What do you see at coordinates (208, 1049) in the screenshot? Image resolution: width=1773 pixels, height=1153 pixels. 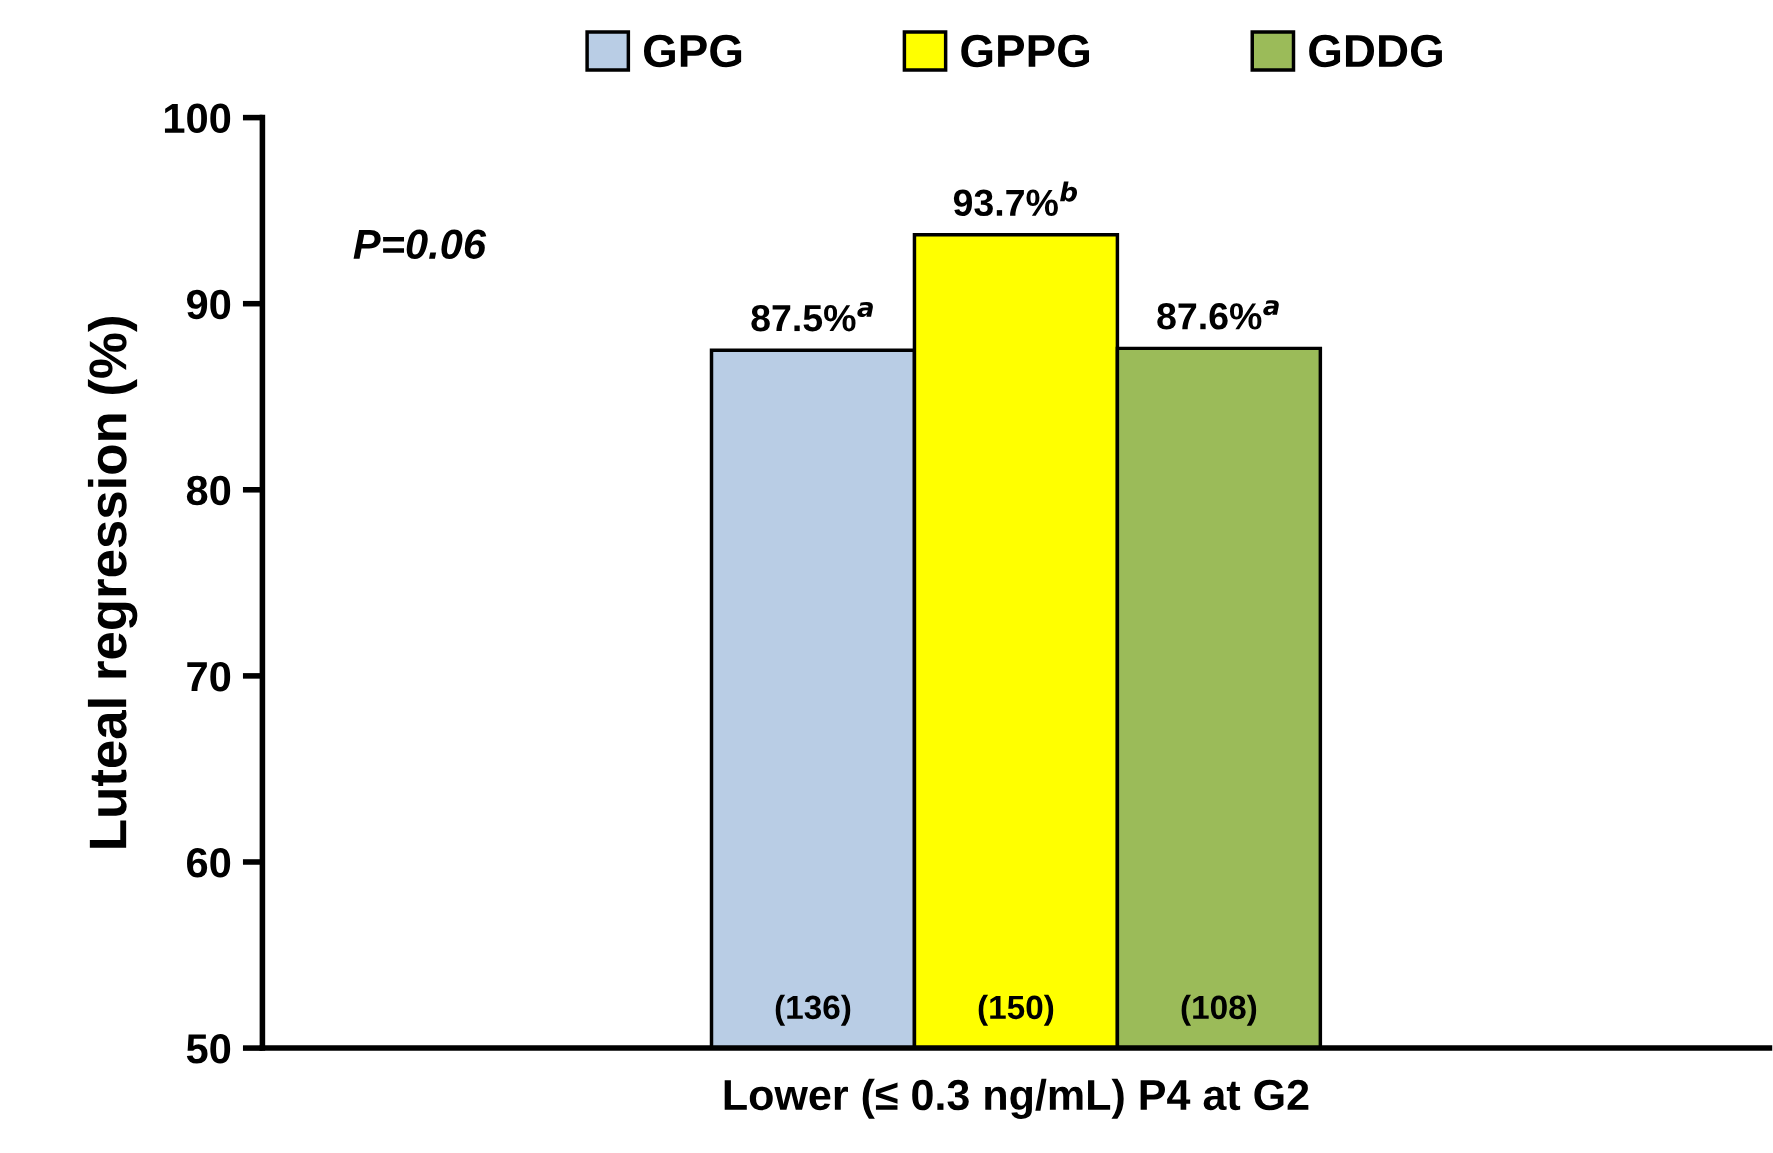 I see `y-tick-label: 50` at bounding box center [208, 1049].